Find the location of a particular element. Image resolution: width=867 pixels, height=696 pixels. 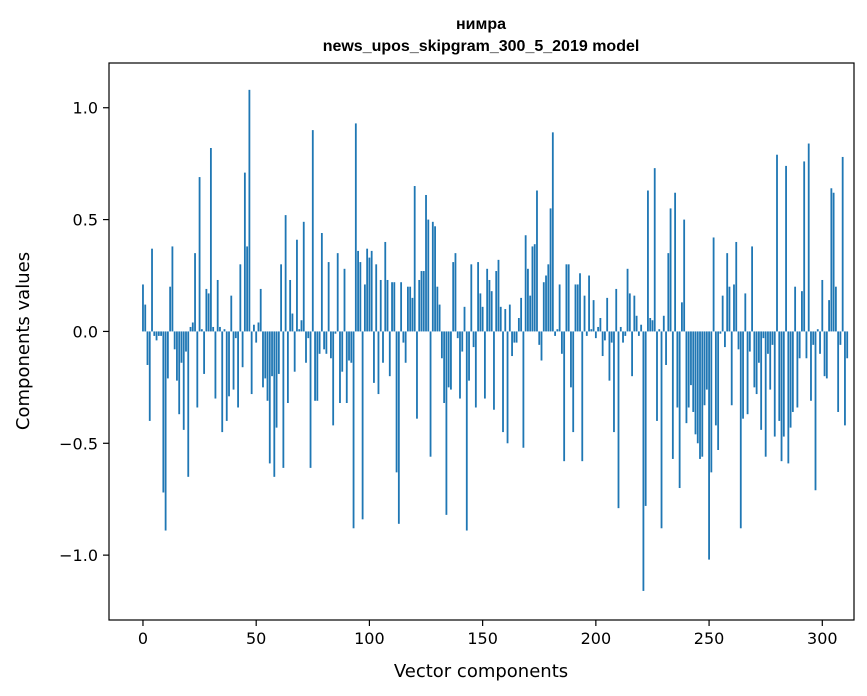

x-tick-label: 150 is located at coordinates (482, 638).